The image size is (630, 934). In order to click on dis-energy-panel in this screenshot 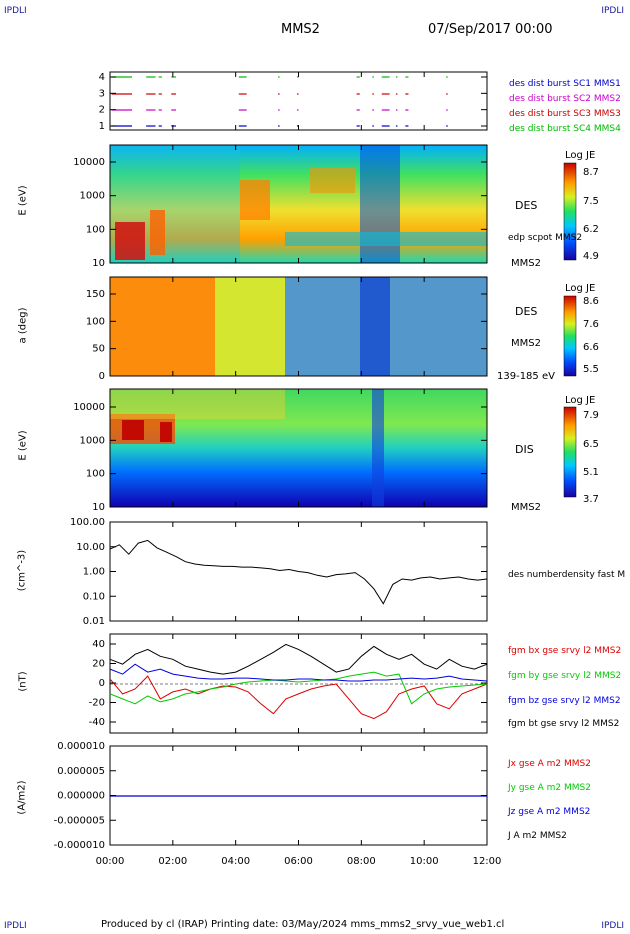, I will do `click(343, 448)`.